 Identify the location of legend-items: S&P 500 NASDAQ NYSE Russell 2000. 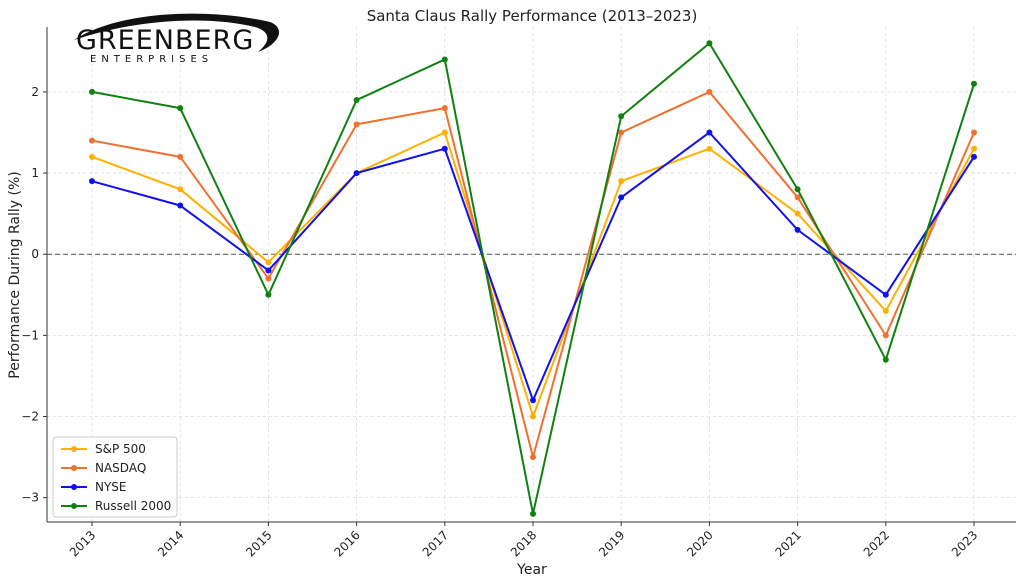
(116, 477).